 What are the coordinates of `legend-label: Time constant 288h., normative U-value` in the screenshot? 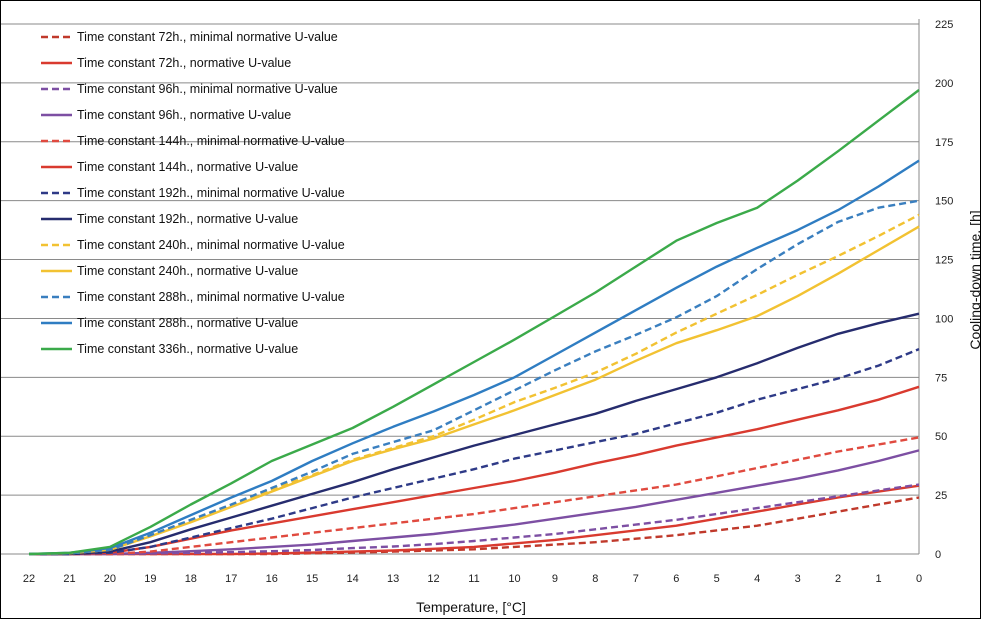 It's located at (187, 323).